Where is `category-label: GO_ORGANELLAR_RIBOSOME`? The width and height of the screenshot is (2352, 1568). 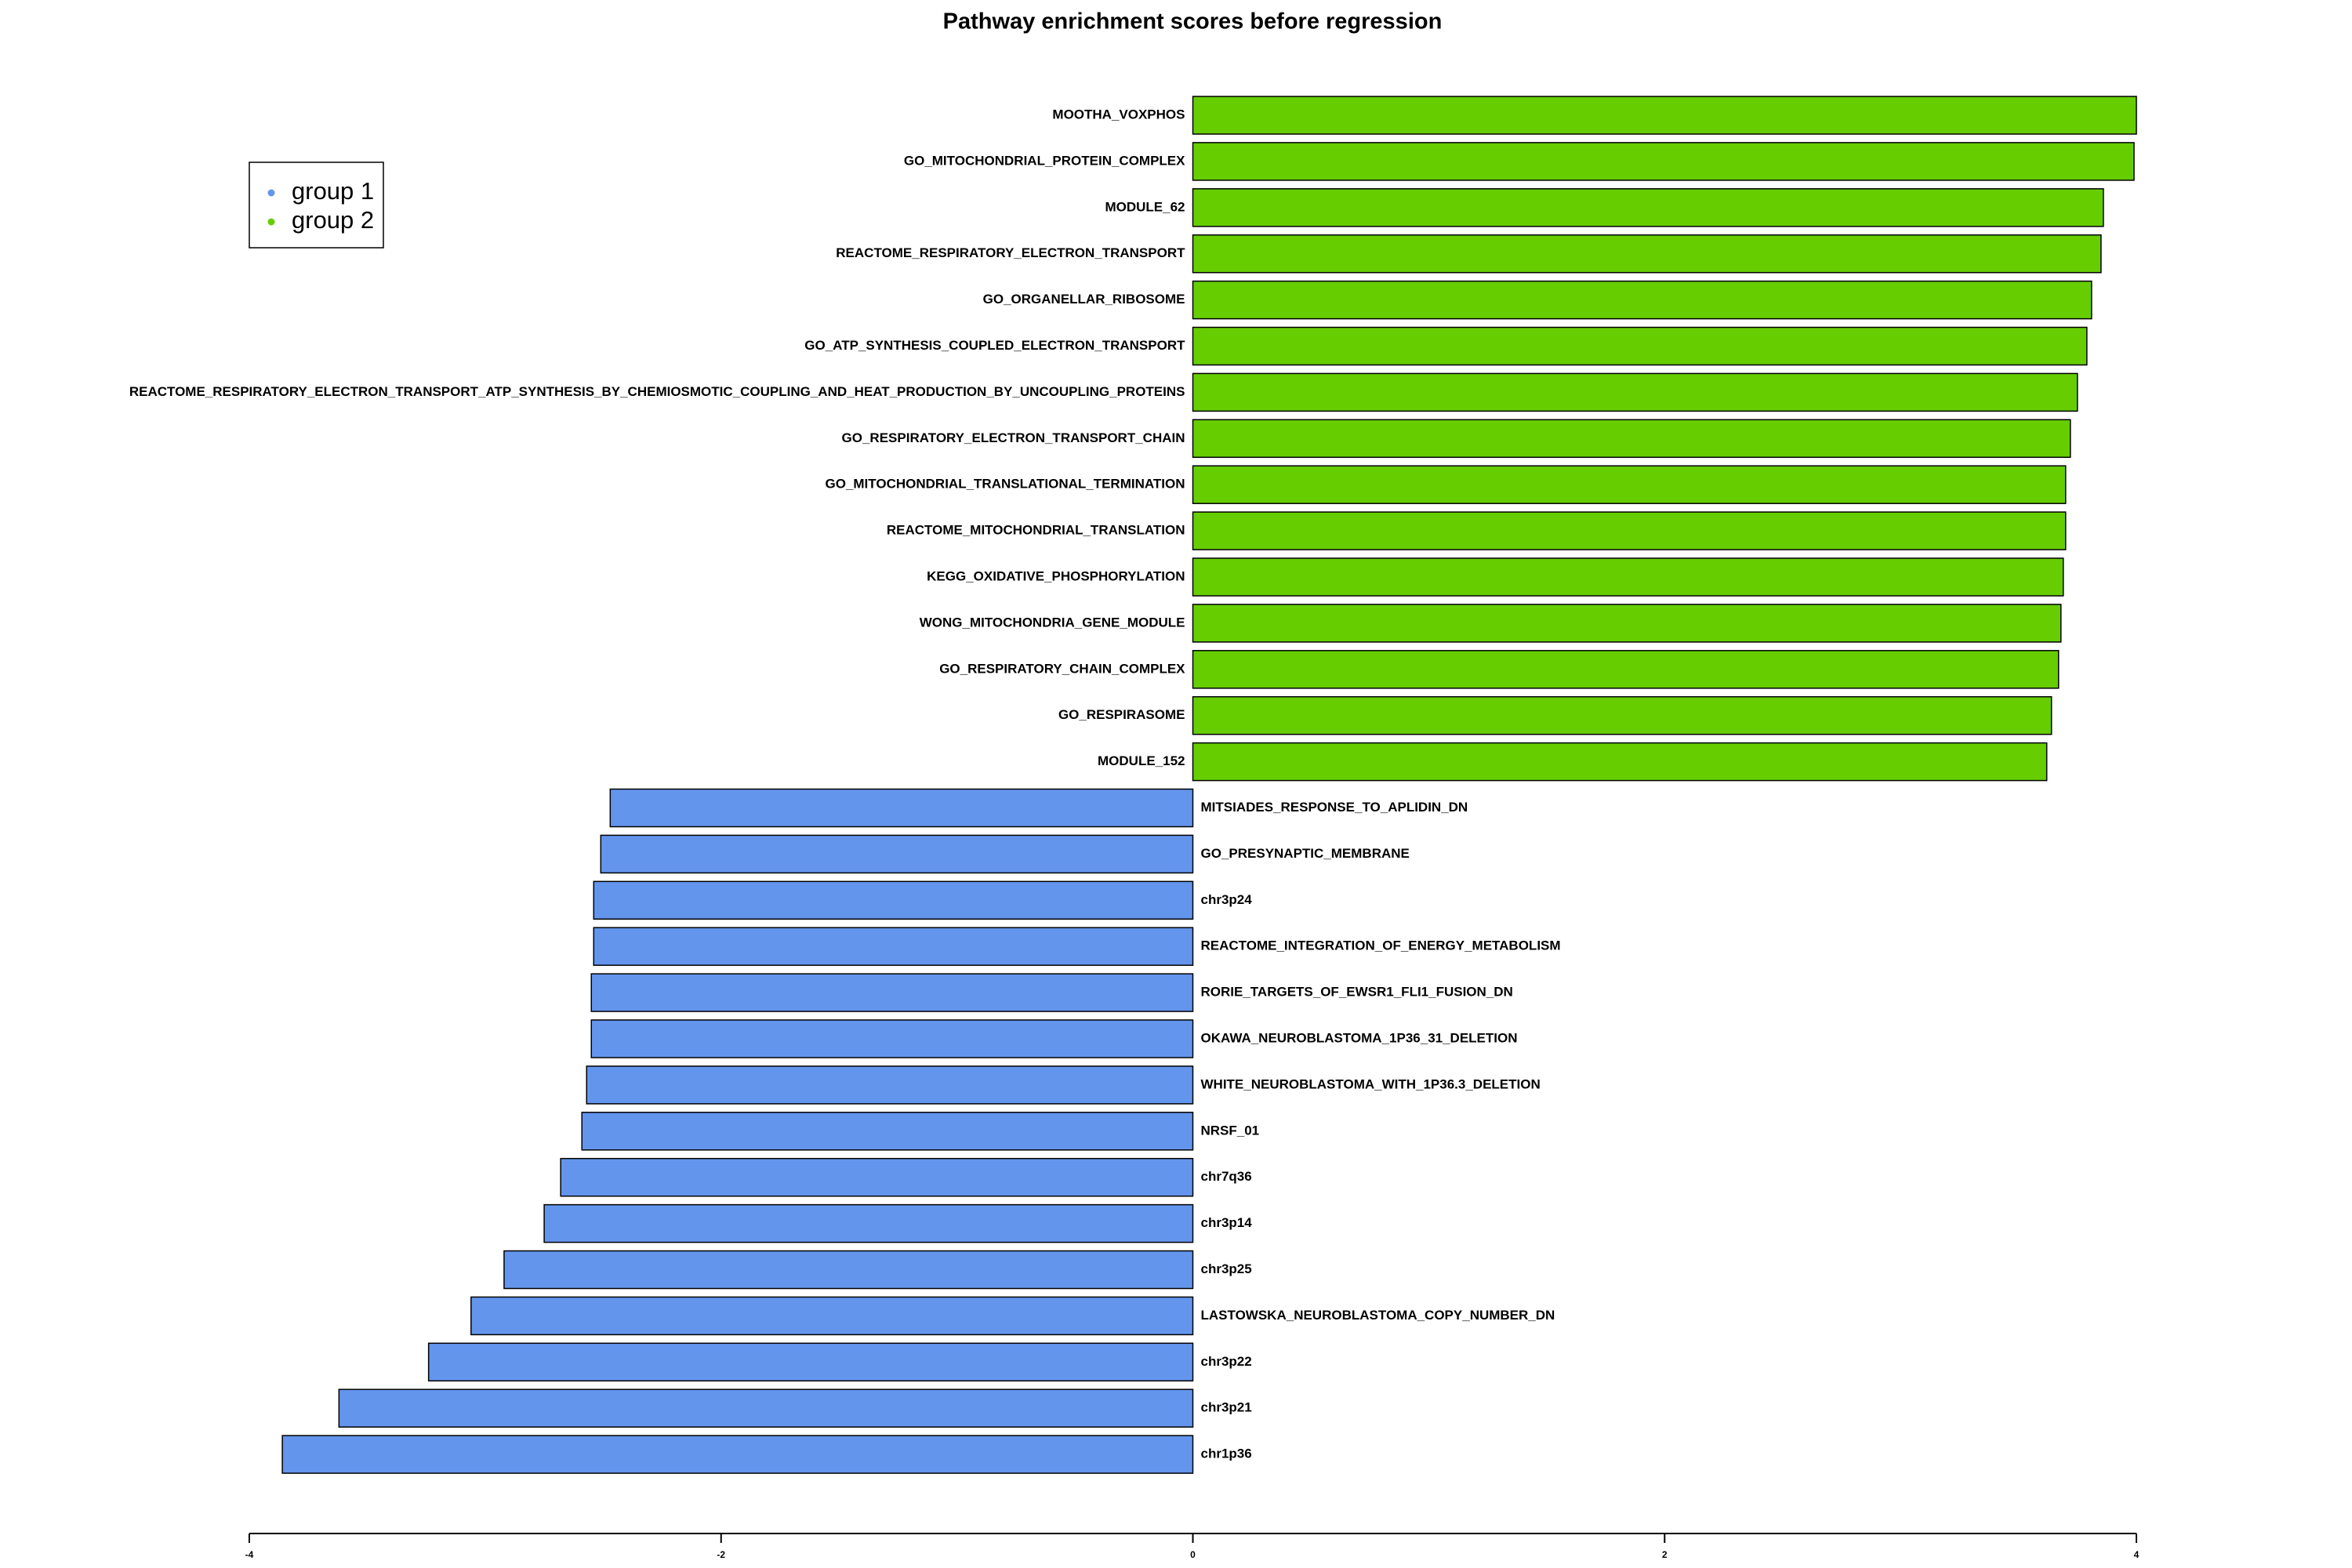
category-label: GO_ORGANELLAR_RIBOSOME is located at coordinates (1084, 299).